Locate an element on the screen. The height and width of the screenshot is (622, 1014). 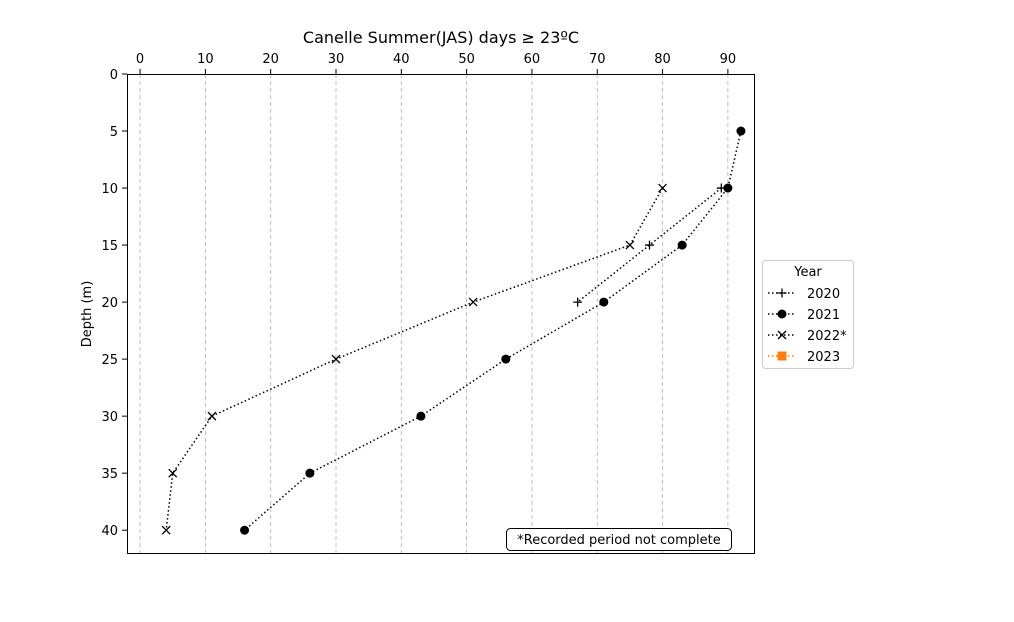
annotation-box: *Recorded period not complete is located at coordinates (619, 539).